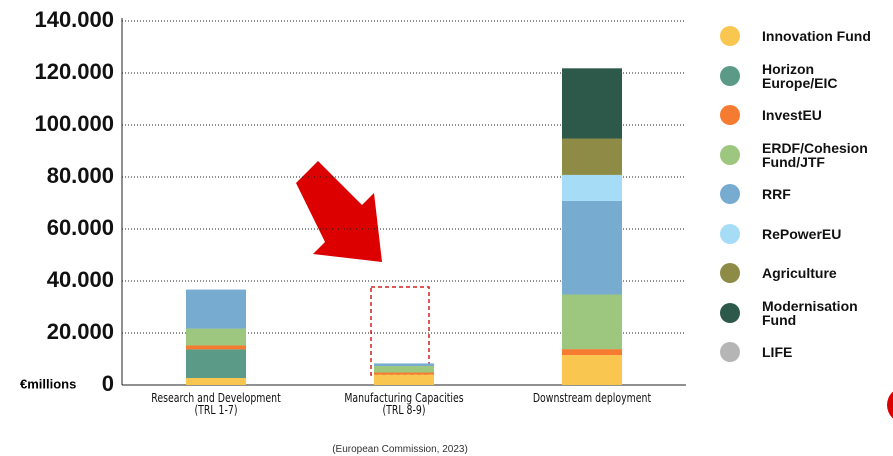 The image size is (893, 456). What do you see at coordinates (48, 383) in the screenshot?
I see `y-axis-label: €millions` at bounding box center [48, 383].